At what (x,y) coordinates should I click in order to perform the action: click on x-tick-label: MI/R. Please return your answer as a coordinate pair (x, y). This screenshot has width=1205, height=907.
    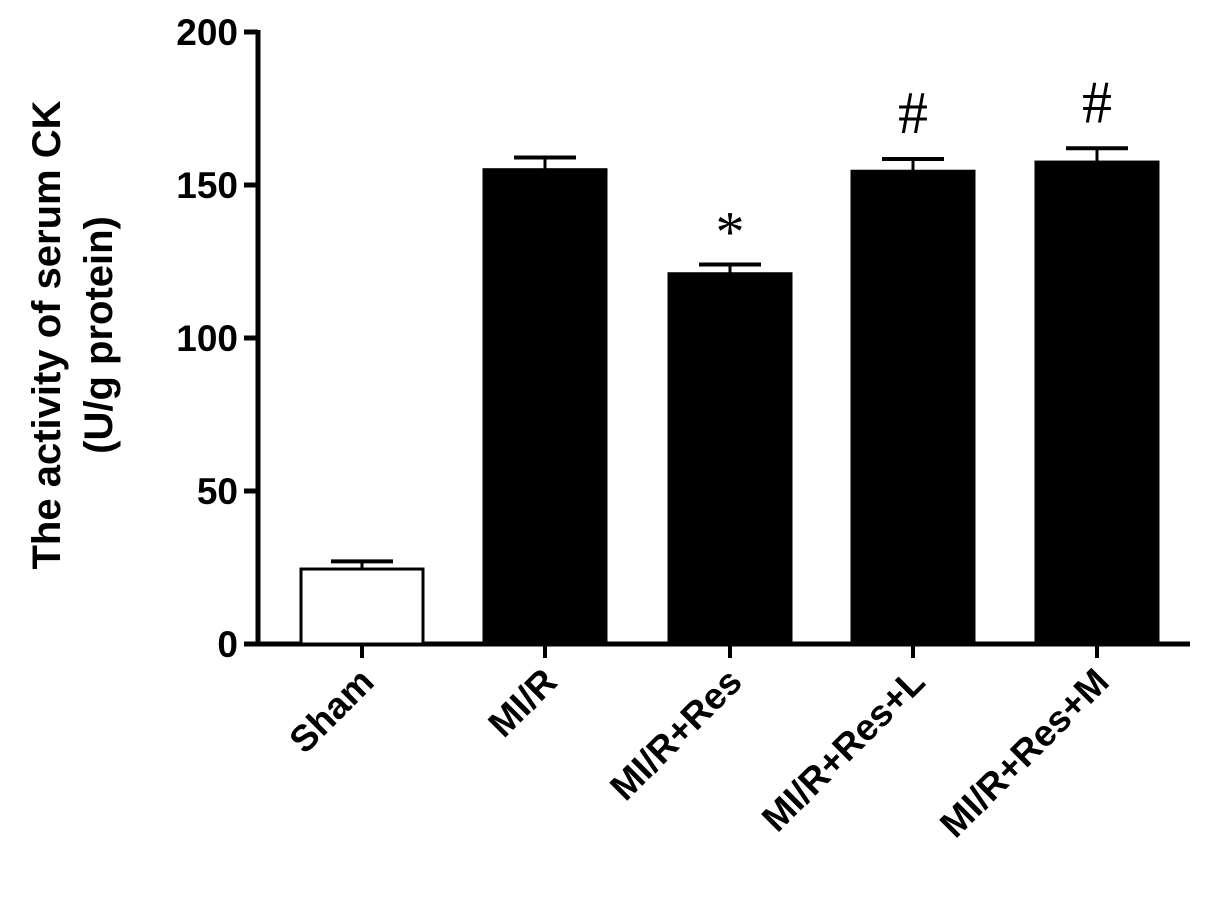
    Looking at the image, I should click on (522, 703).